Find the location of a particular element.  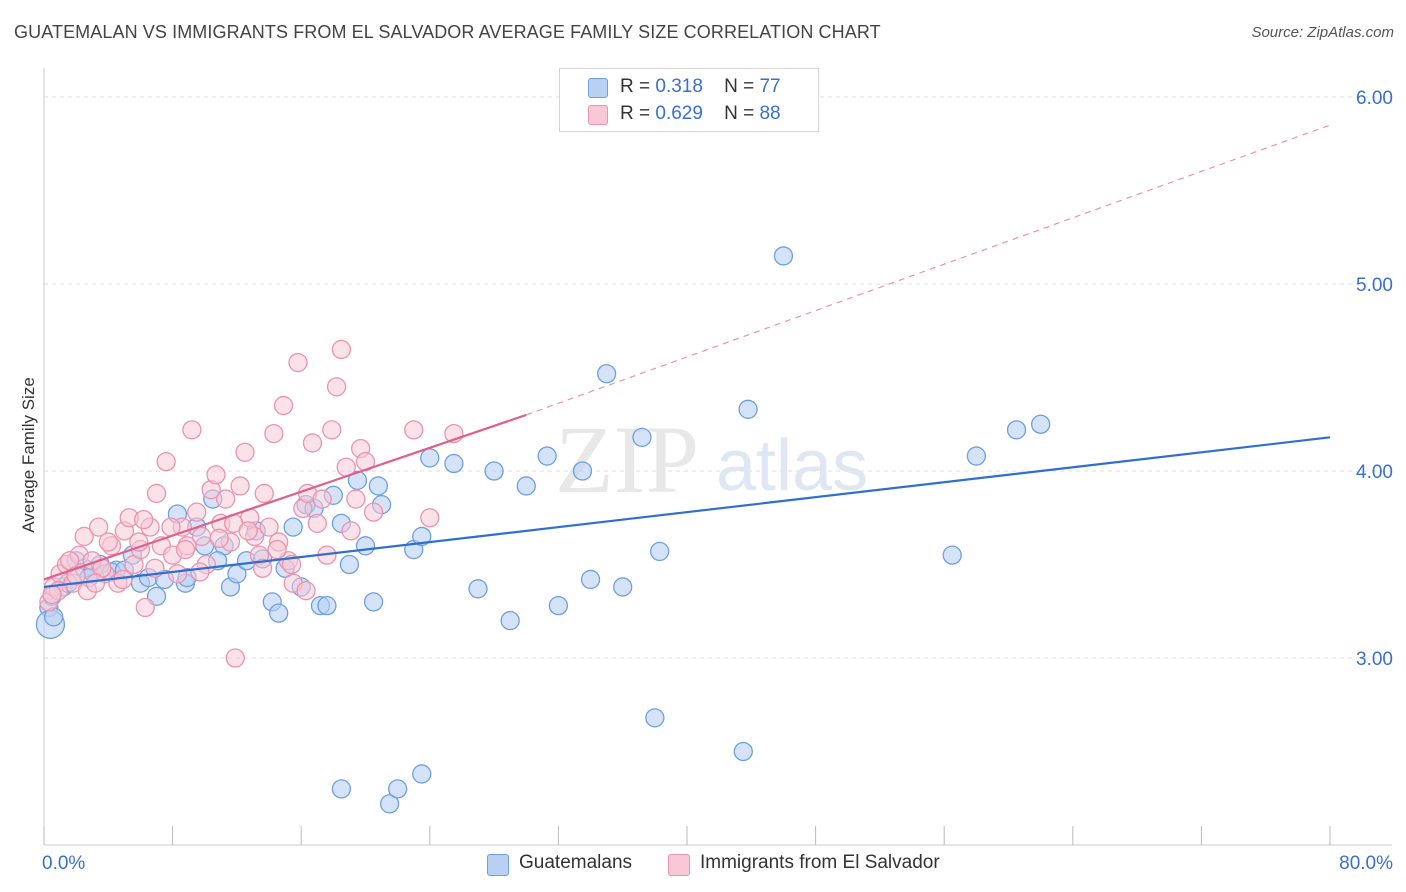

series-el-salvador-points is located at coordinates (251, 503).